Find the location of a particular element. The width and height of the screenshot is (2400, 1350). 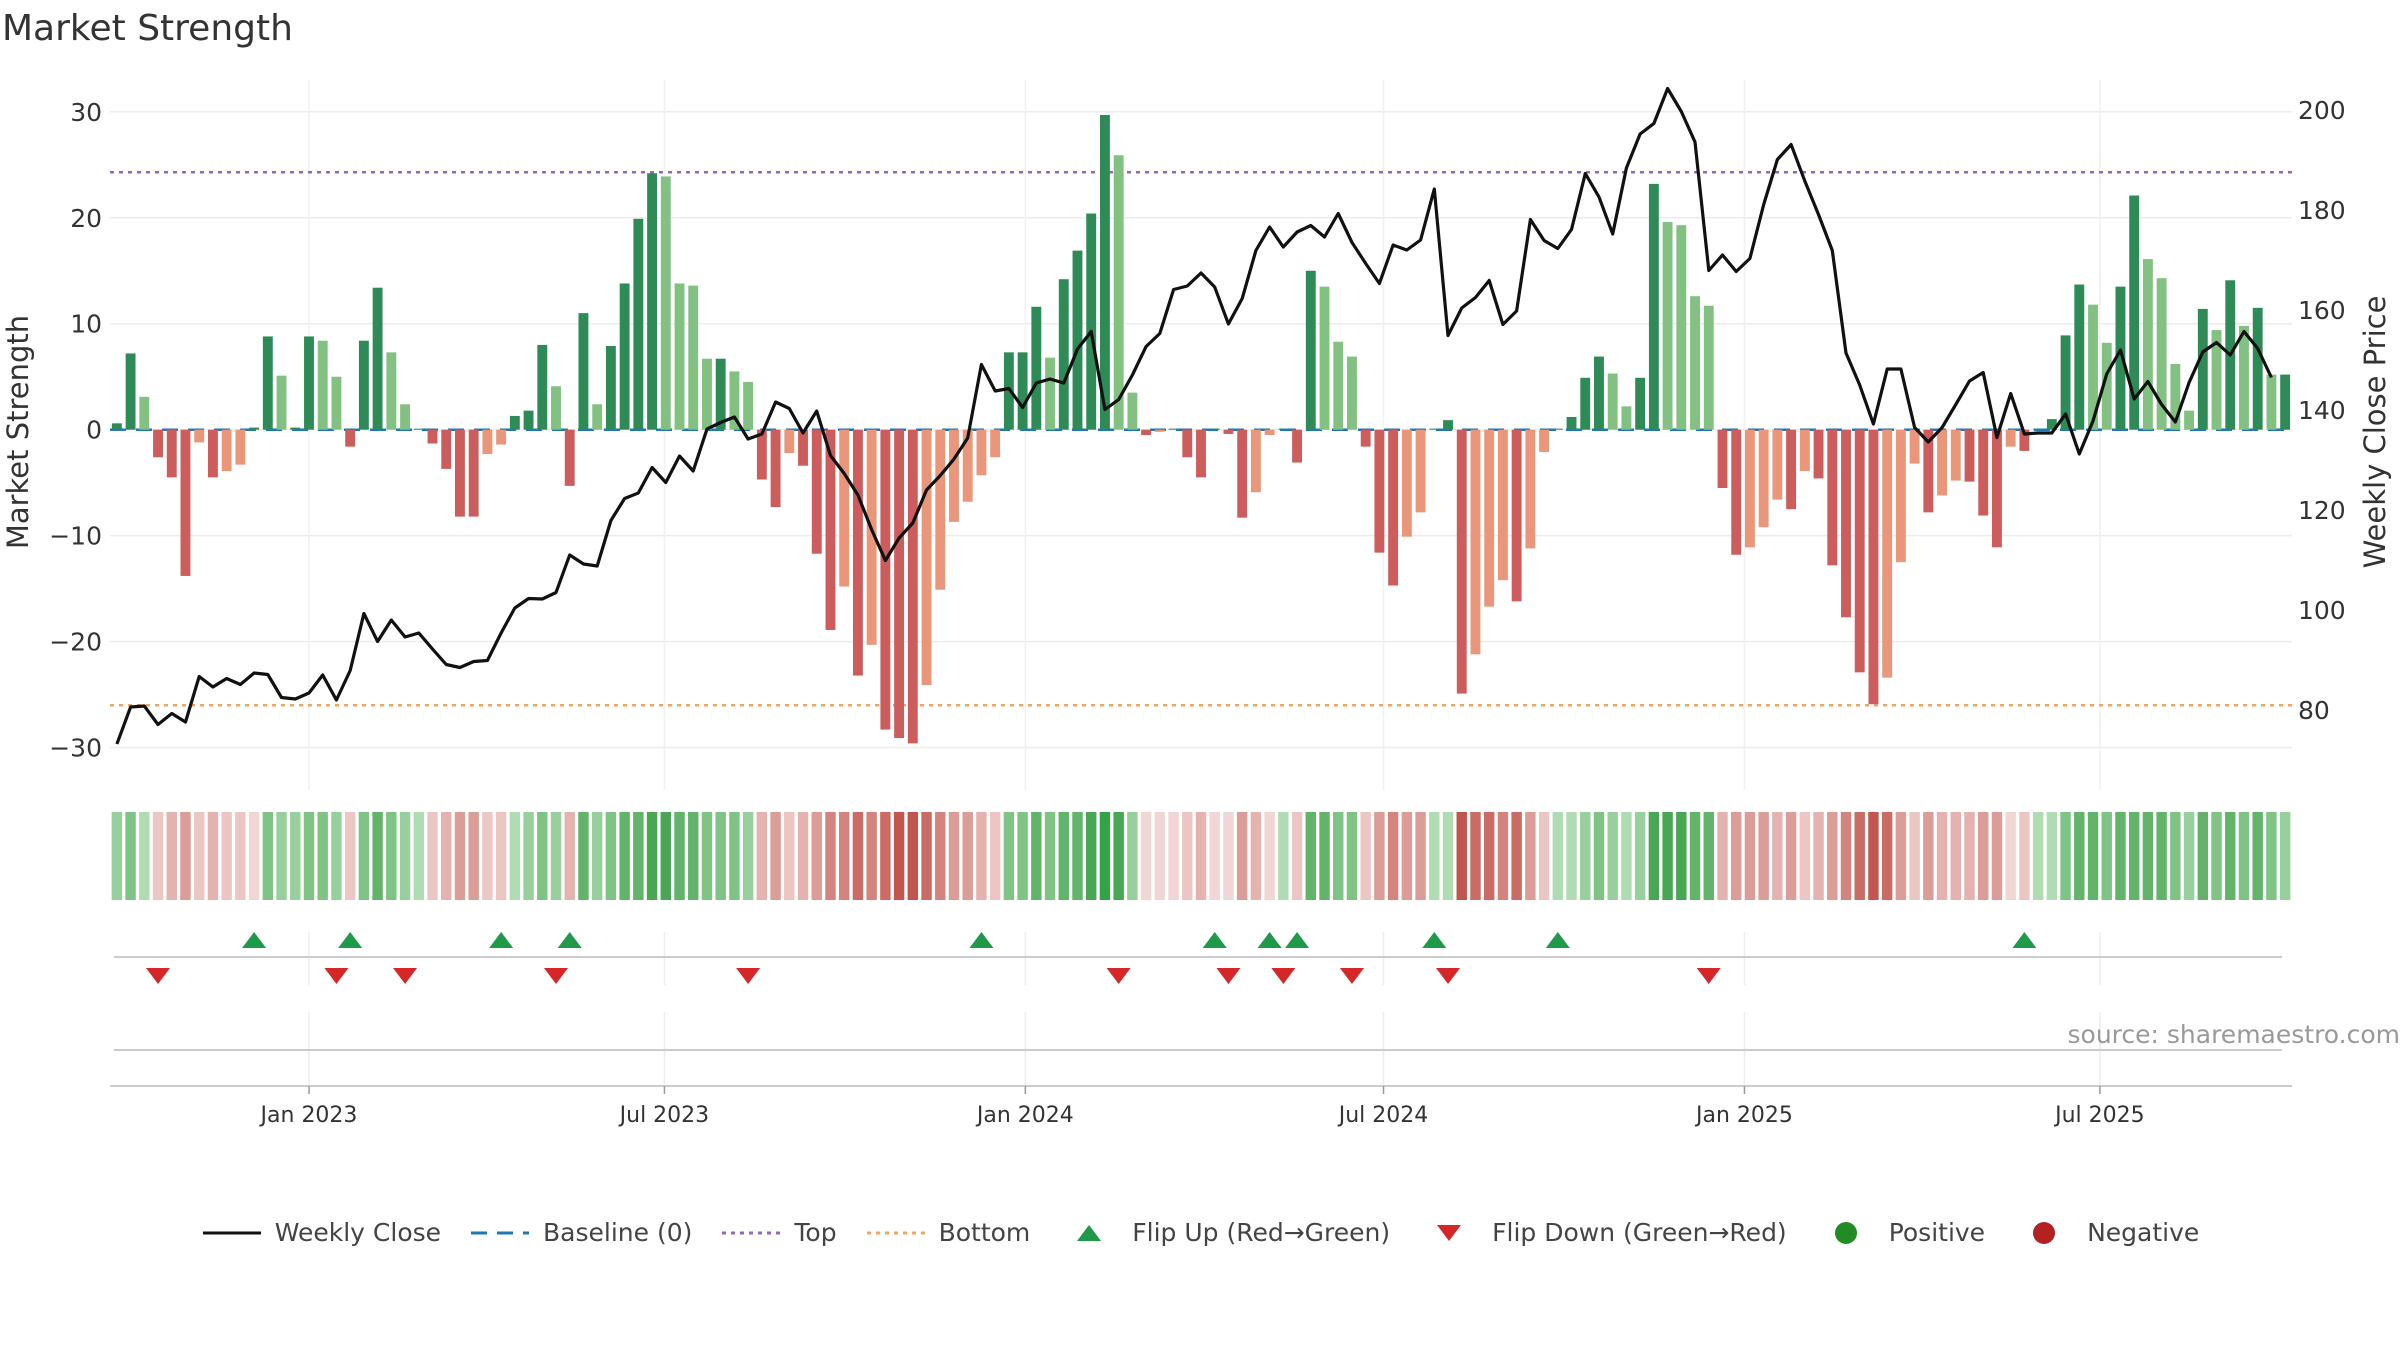

legend-item: Negative is located at coordinates (2106, 1232).